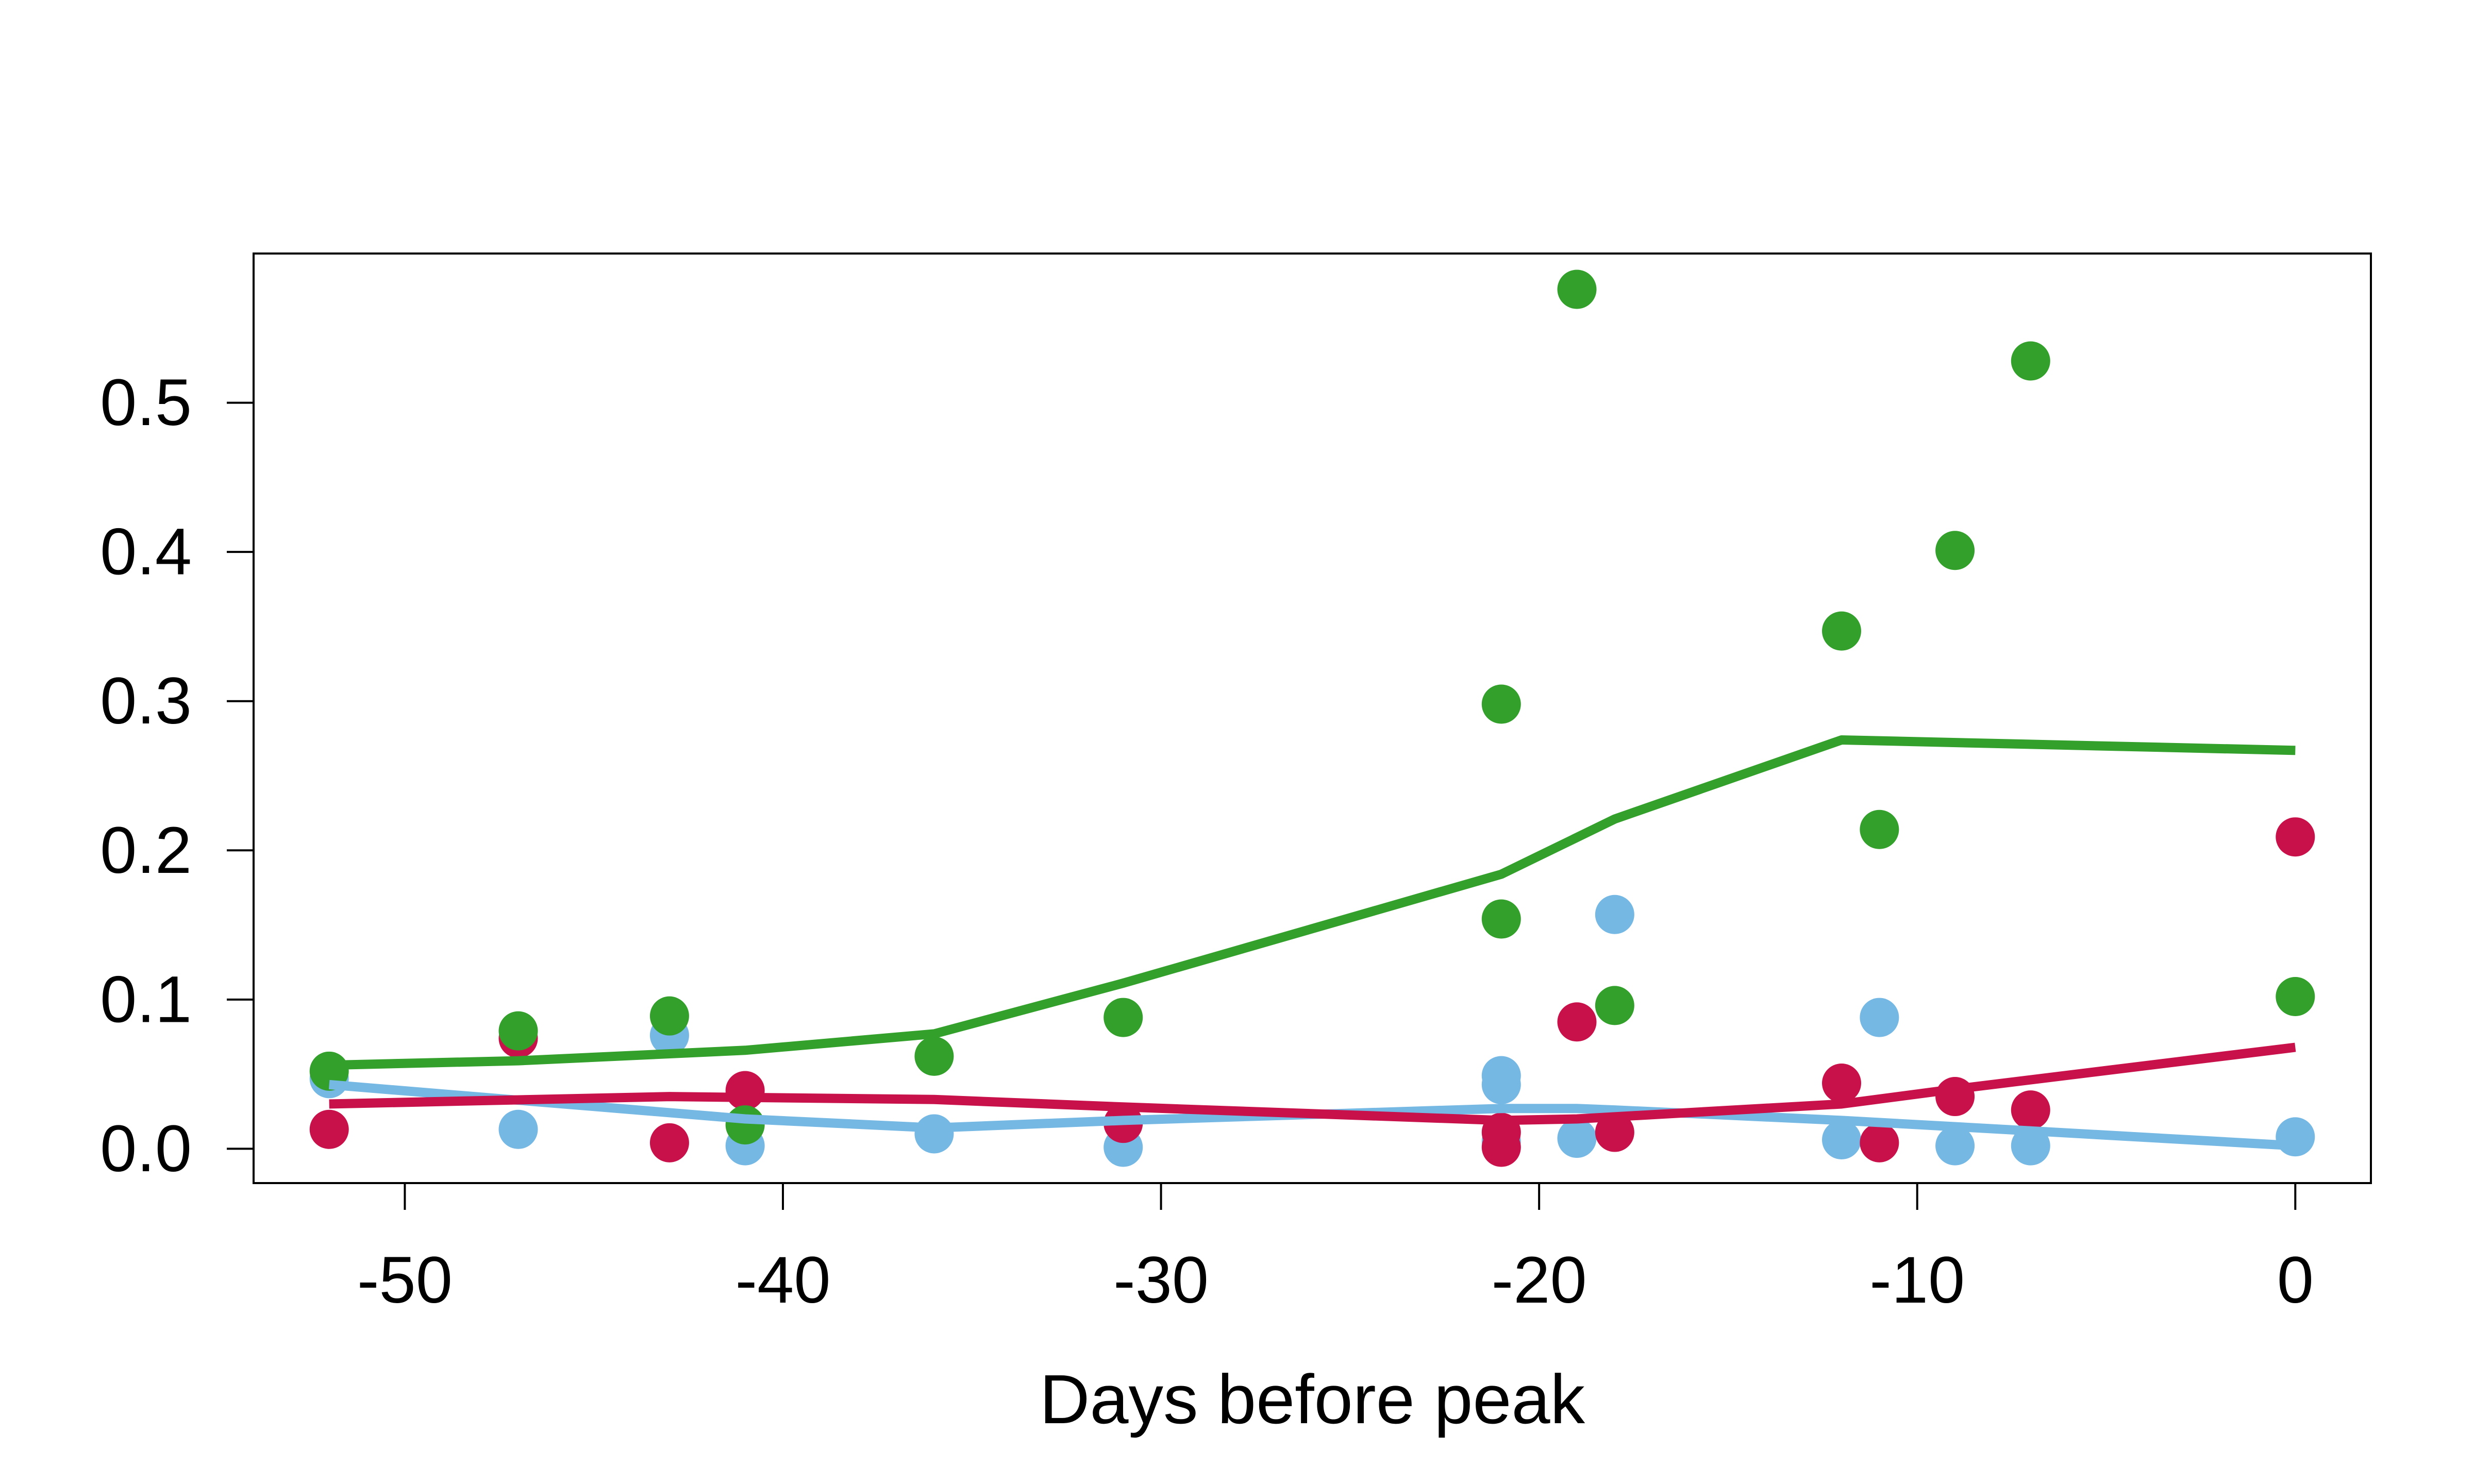  Describe the element at coordinates (146, 999) in the screenshot. I see `y-tick-label: 0.1` at that location.